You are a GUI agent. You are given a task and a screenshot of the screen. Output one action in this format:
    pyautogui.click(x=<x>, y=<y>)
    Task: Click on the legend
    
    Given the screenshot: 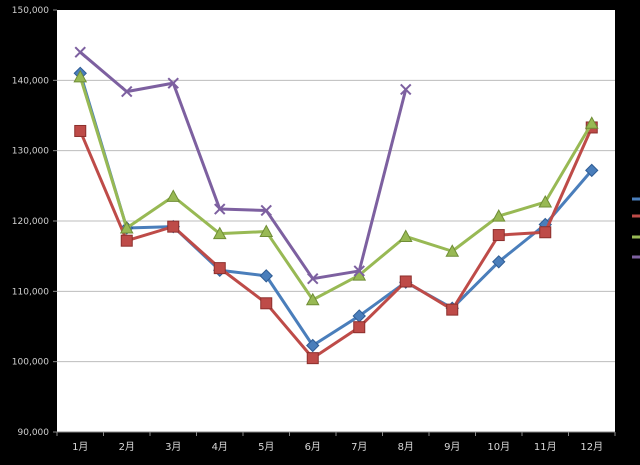 What is the action you would take?
    pyautogui.click(x=636, y=228)
    